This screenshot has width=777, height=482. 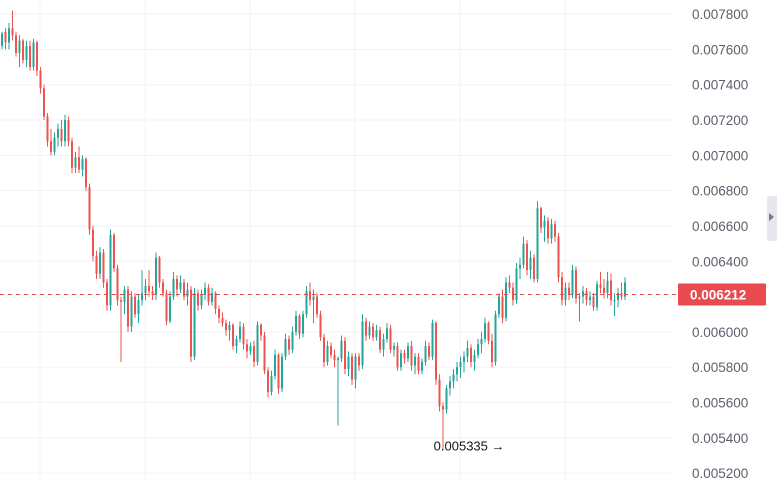 What do you see at coordinates (720, 155) in the screenshot?
I see `y-tick-label: 0.007000` at bounding box center [720, 155].